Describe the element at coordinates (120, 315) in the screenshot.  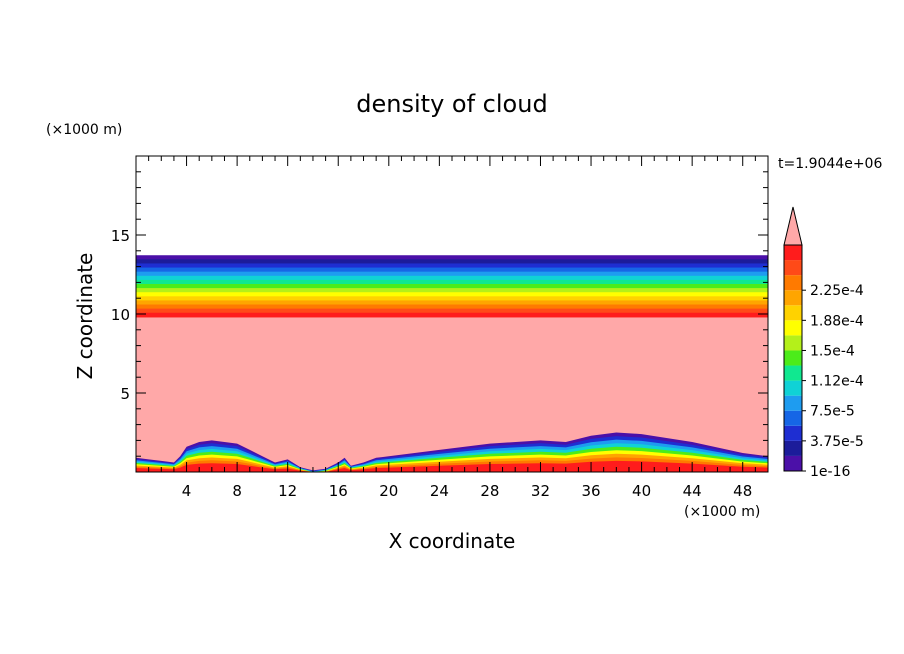
I see `y-tick-label: 10` at that location.